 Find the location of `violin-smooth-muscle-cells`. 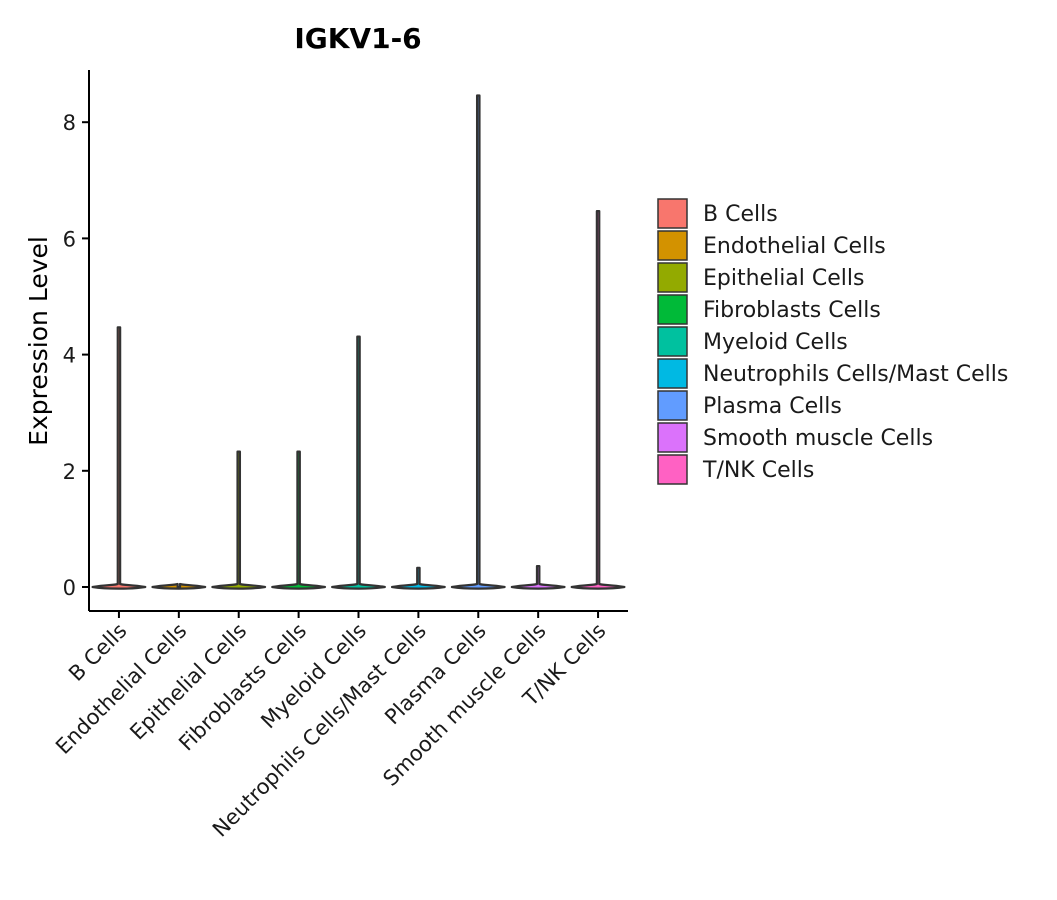

violin-smooth-muscle-cells is located at coordinates (538, 577).